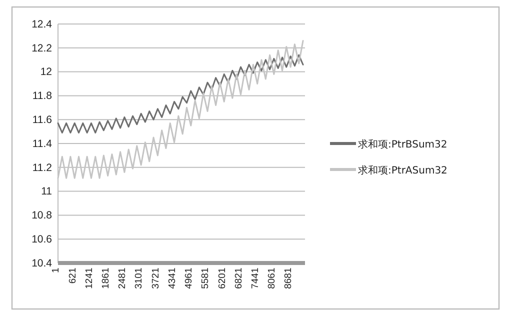 Image resolution: width=507 pixels, height=319 pixels. Describe the element at coordinates (180, 94) in the screenshot. I see `line-series` at that location.